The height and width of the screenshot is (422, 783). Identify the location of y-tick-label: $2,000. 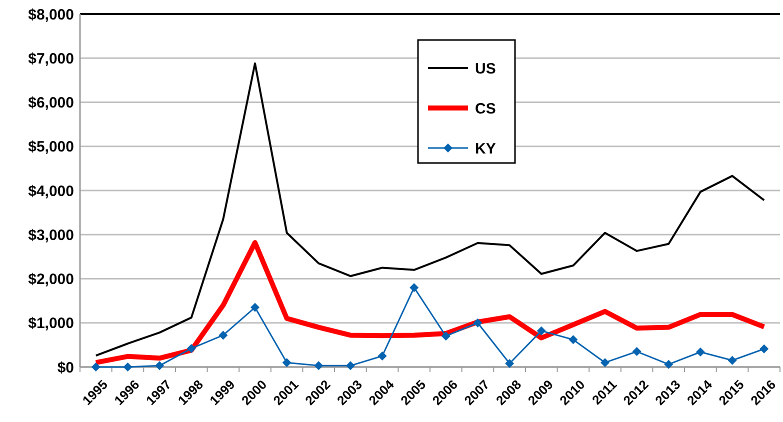
(51, 279).